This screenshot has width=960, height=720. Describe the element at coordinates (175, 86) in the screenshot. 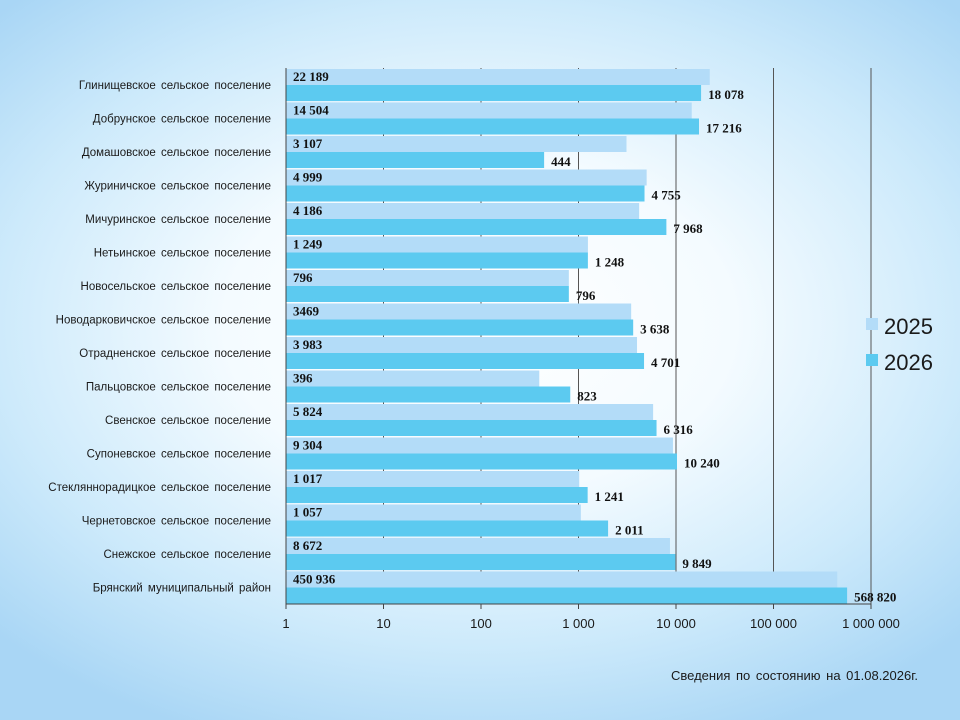

I see `category-label: Глинищевское сельское поселение` at that location.